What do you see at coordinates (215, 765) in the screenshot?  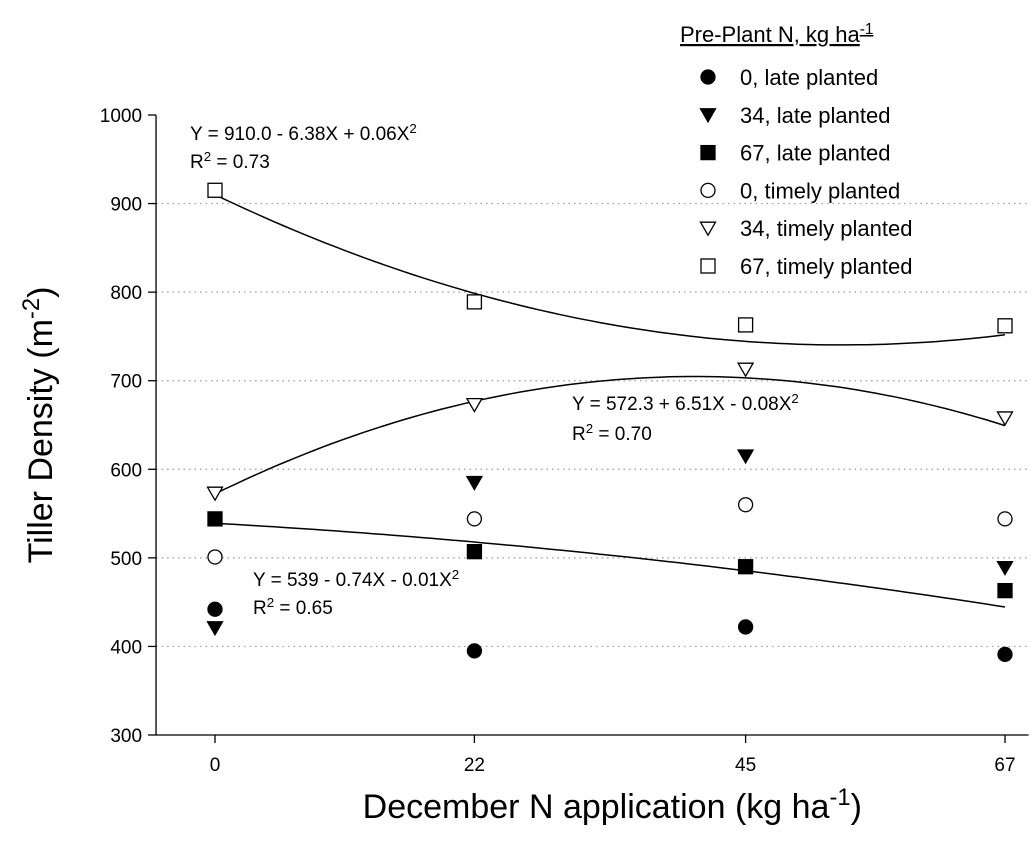 I see `x-tick-label: 0` at bounding box center [215, 765].